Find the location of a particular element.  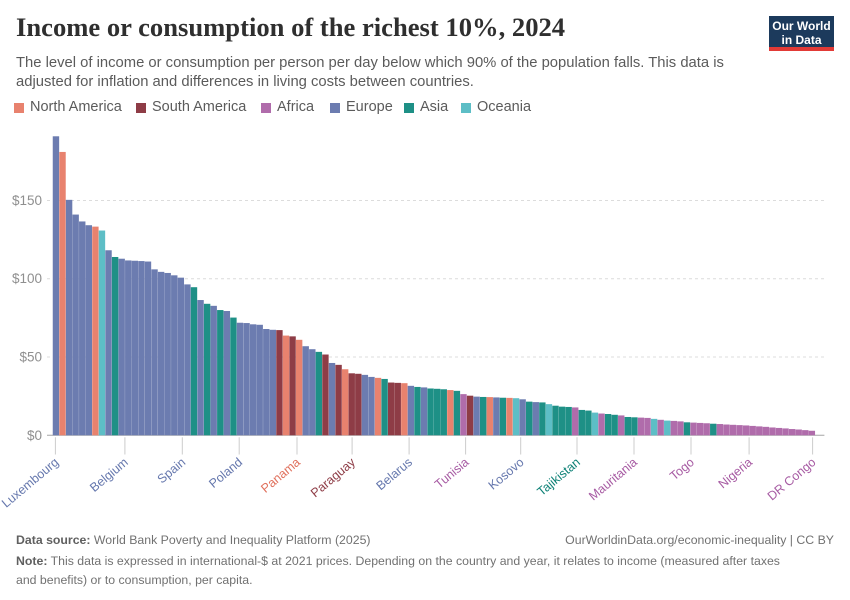

svg-text: $100 is located at coordinates (27, 278).